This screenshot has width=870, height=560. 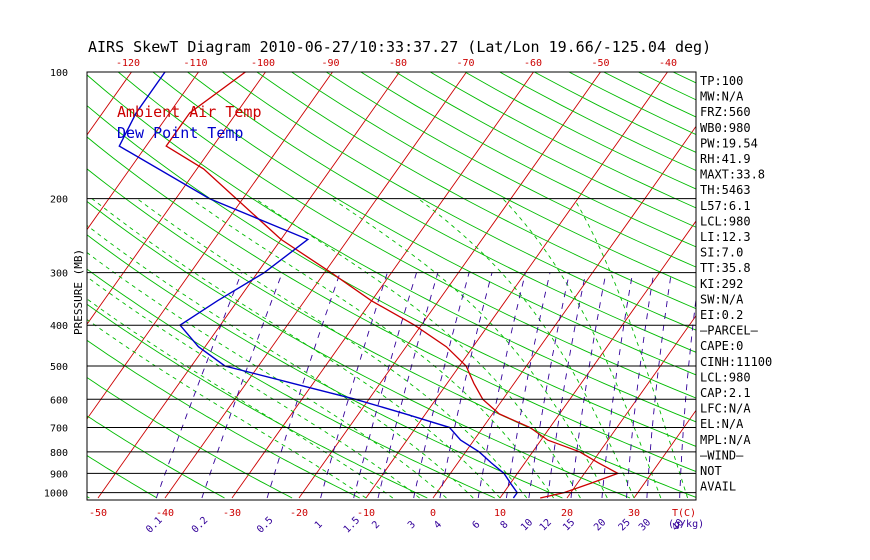 What do you see at coordinates (476, 525) in the screenshot?
I see `mixing-ratio-tick-label: 6` at bounding box center [476, 525].